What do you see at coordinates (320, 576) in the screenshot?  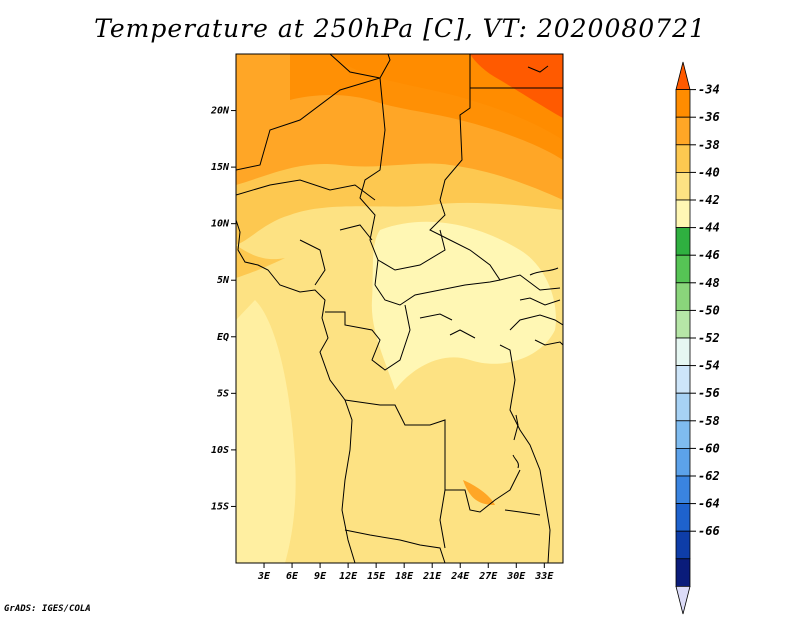 I see `lon-tick-label: 9E` at bounding box center [320, 576].